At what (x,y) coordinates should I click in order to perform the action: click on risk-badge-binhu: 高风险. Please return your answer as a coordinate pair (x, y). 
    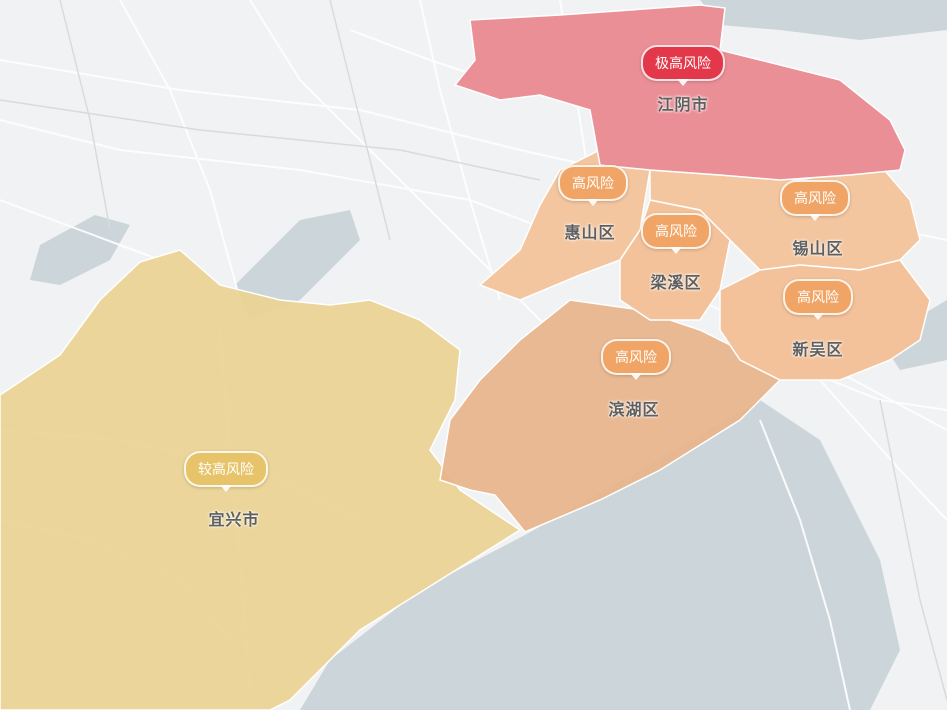
    Looking at the image, I should click on (636, 357).